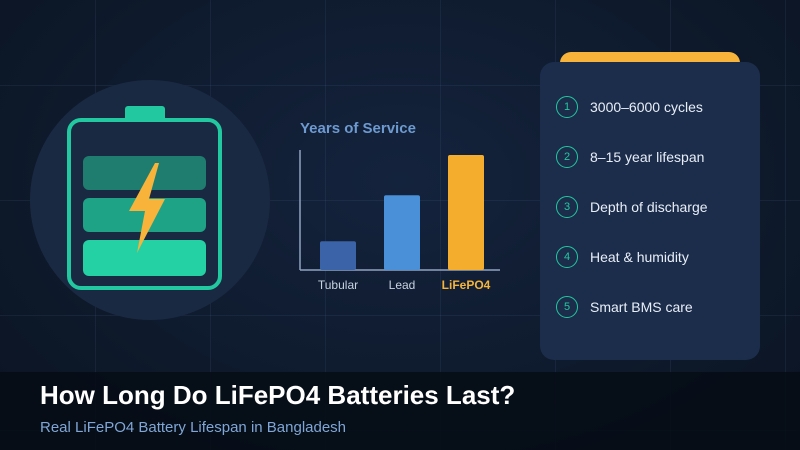  Describe the element at coordinates (641, 307) in the screenshot. I see `feature-label: Smart BMS care` at that location.